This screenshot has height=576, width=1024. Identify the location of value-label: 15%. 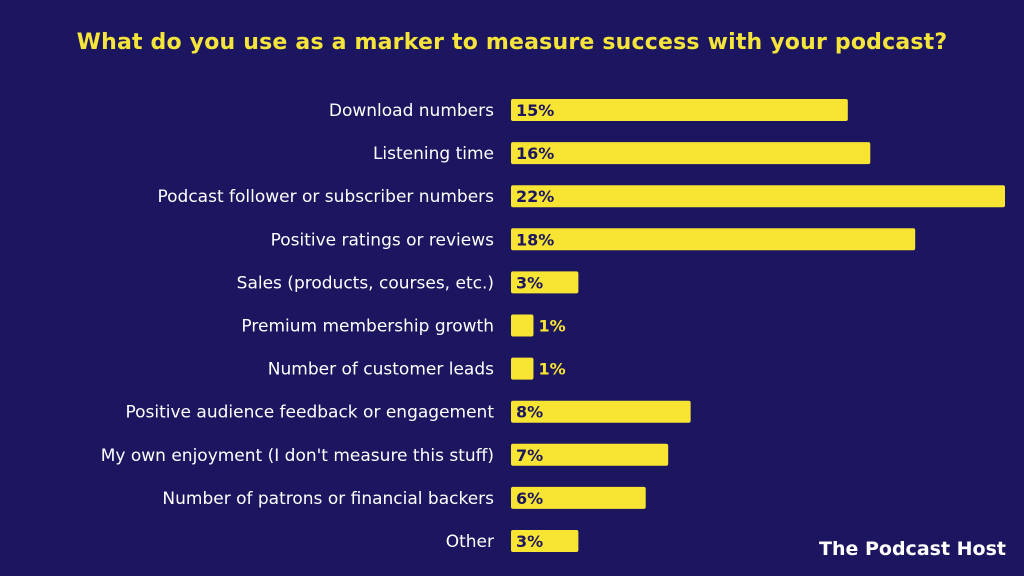
(535, 110).